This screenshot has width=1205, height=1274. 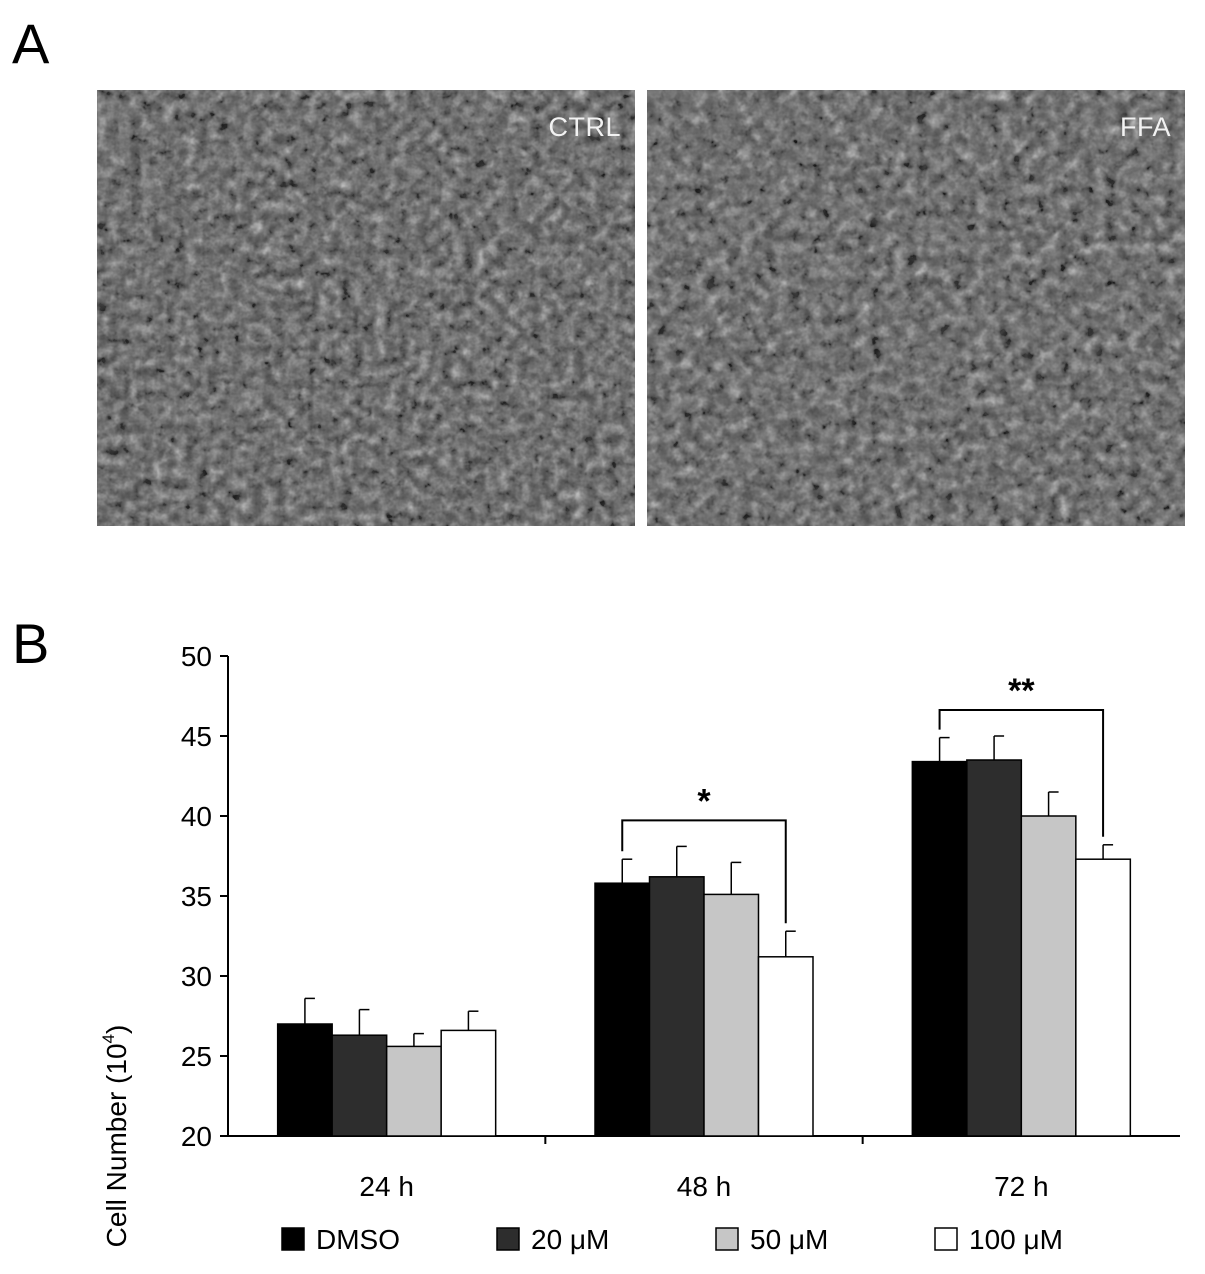 I want to click on y-tick-label: 35, so click(x=196, y=896).